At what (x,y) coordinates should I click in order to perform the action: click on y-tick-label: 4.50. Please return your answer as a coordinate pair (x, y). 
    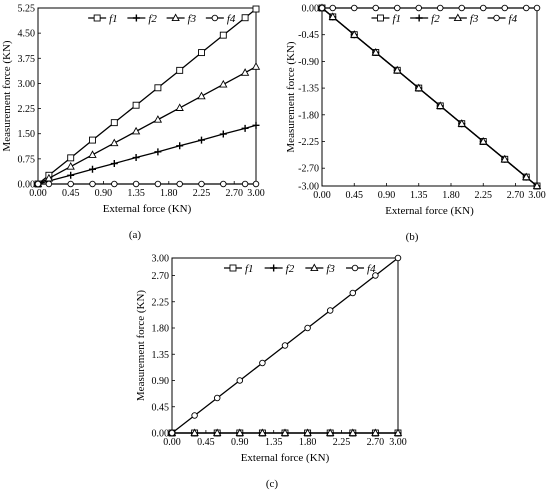
    Looking at the image, I should click on (27, 34).